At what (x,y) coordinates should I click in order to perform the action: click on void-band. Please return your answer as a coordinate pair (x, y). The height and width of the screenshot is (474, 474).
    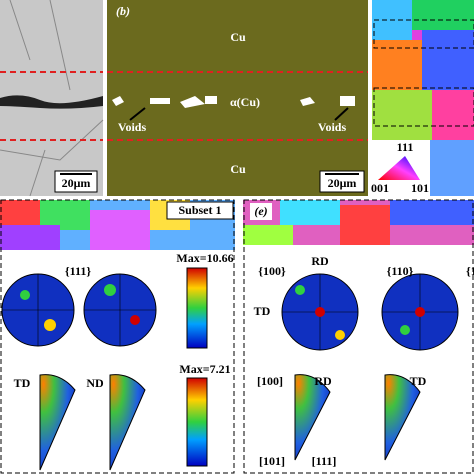
    Looking at the image, I should click on (51, 102).